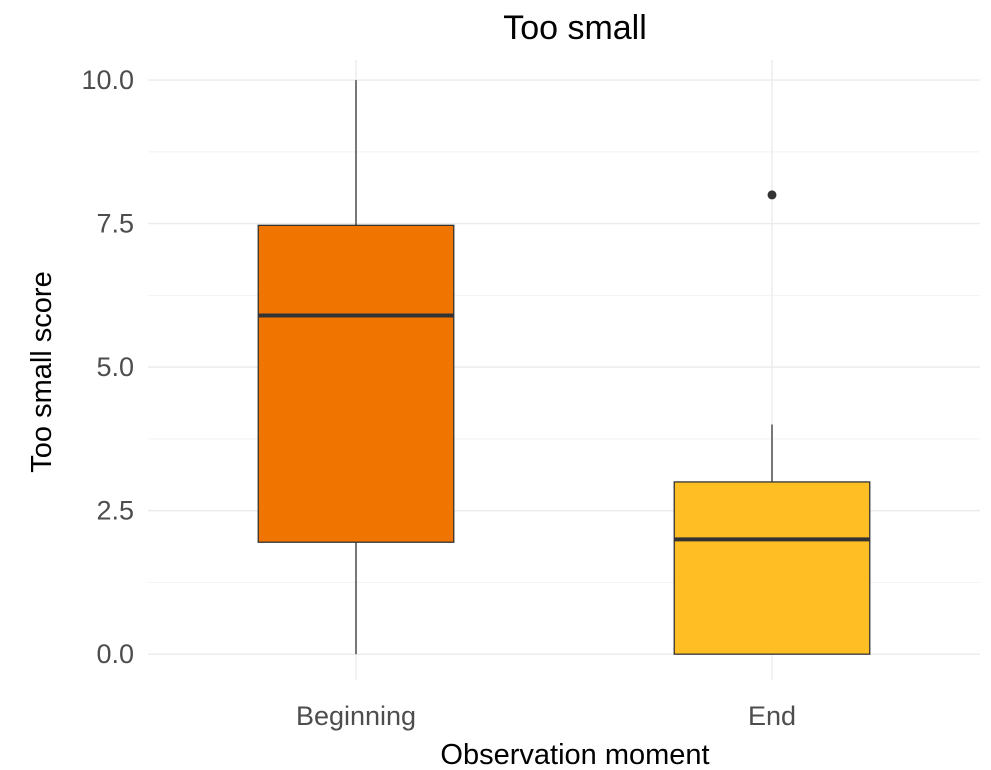 This screenshot has width=991, height=770. I want to click on chart-title: Too small, so click(575, 28).